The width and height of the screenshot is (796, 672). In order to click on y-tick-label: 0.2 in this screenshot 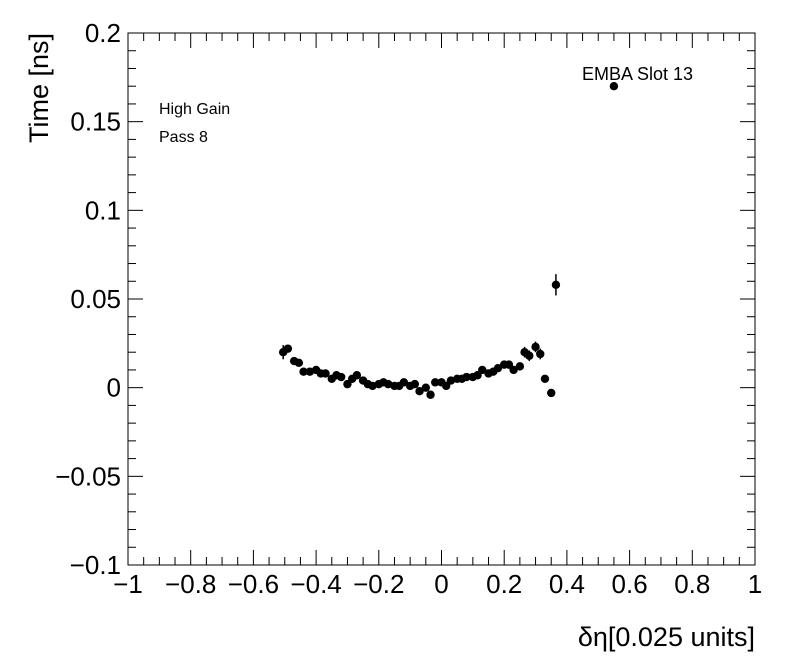, I will do `click(103, 33)`.